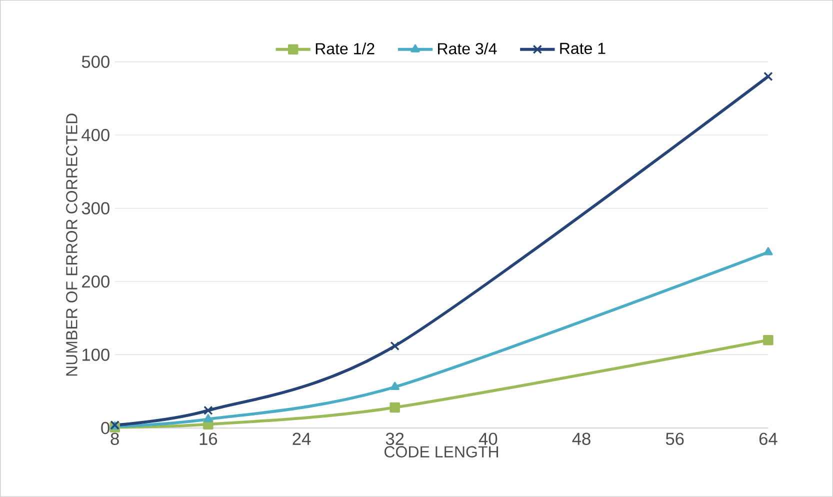 The height and width of the screenshot is (497, 833). Describe the element at coordinates (441, 452) in the screenshot. I see `x-axis-title: CODE LENGTH` at that location.